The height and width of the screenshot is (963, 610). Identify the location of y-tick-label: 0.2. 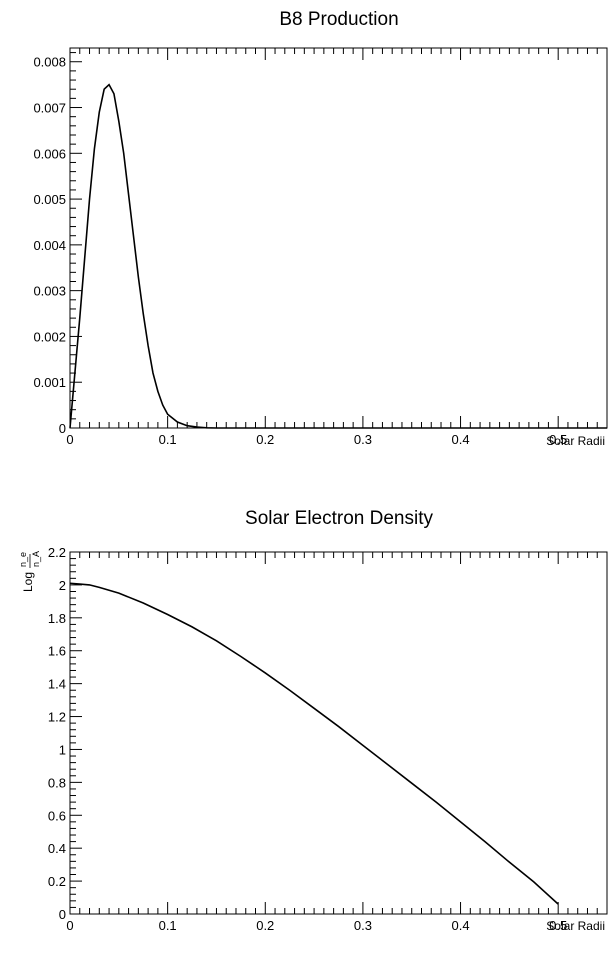
(57, 881).